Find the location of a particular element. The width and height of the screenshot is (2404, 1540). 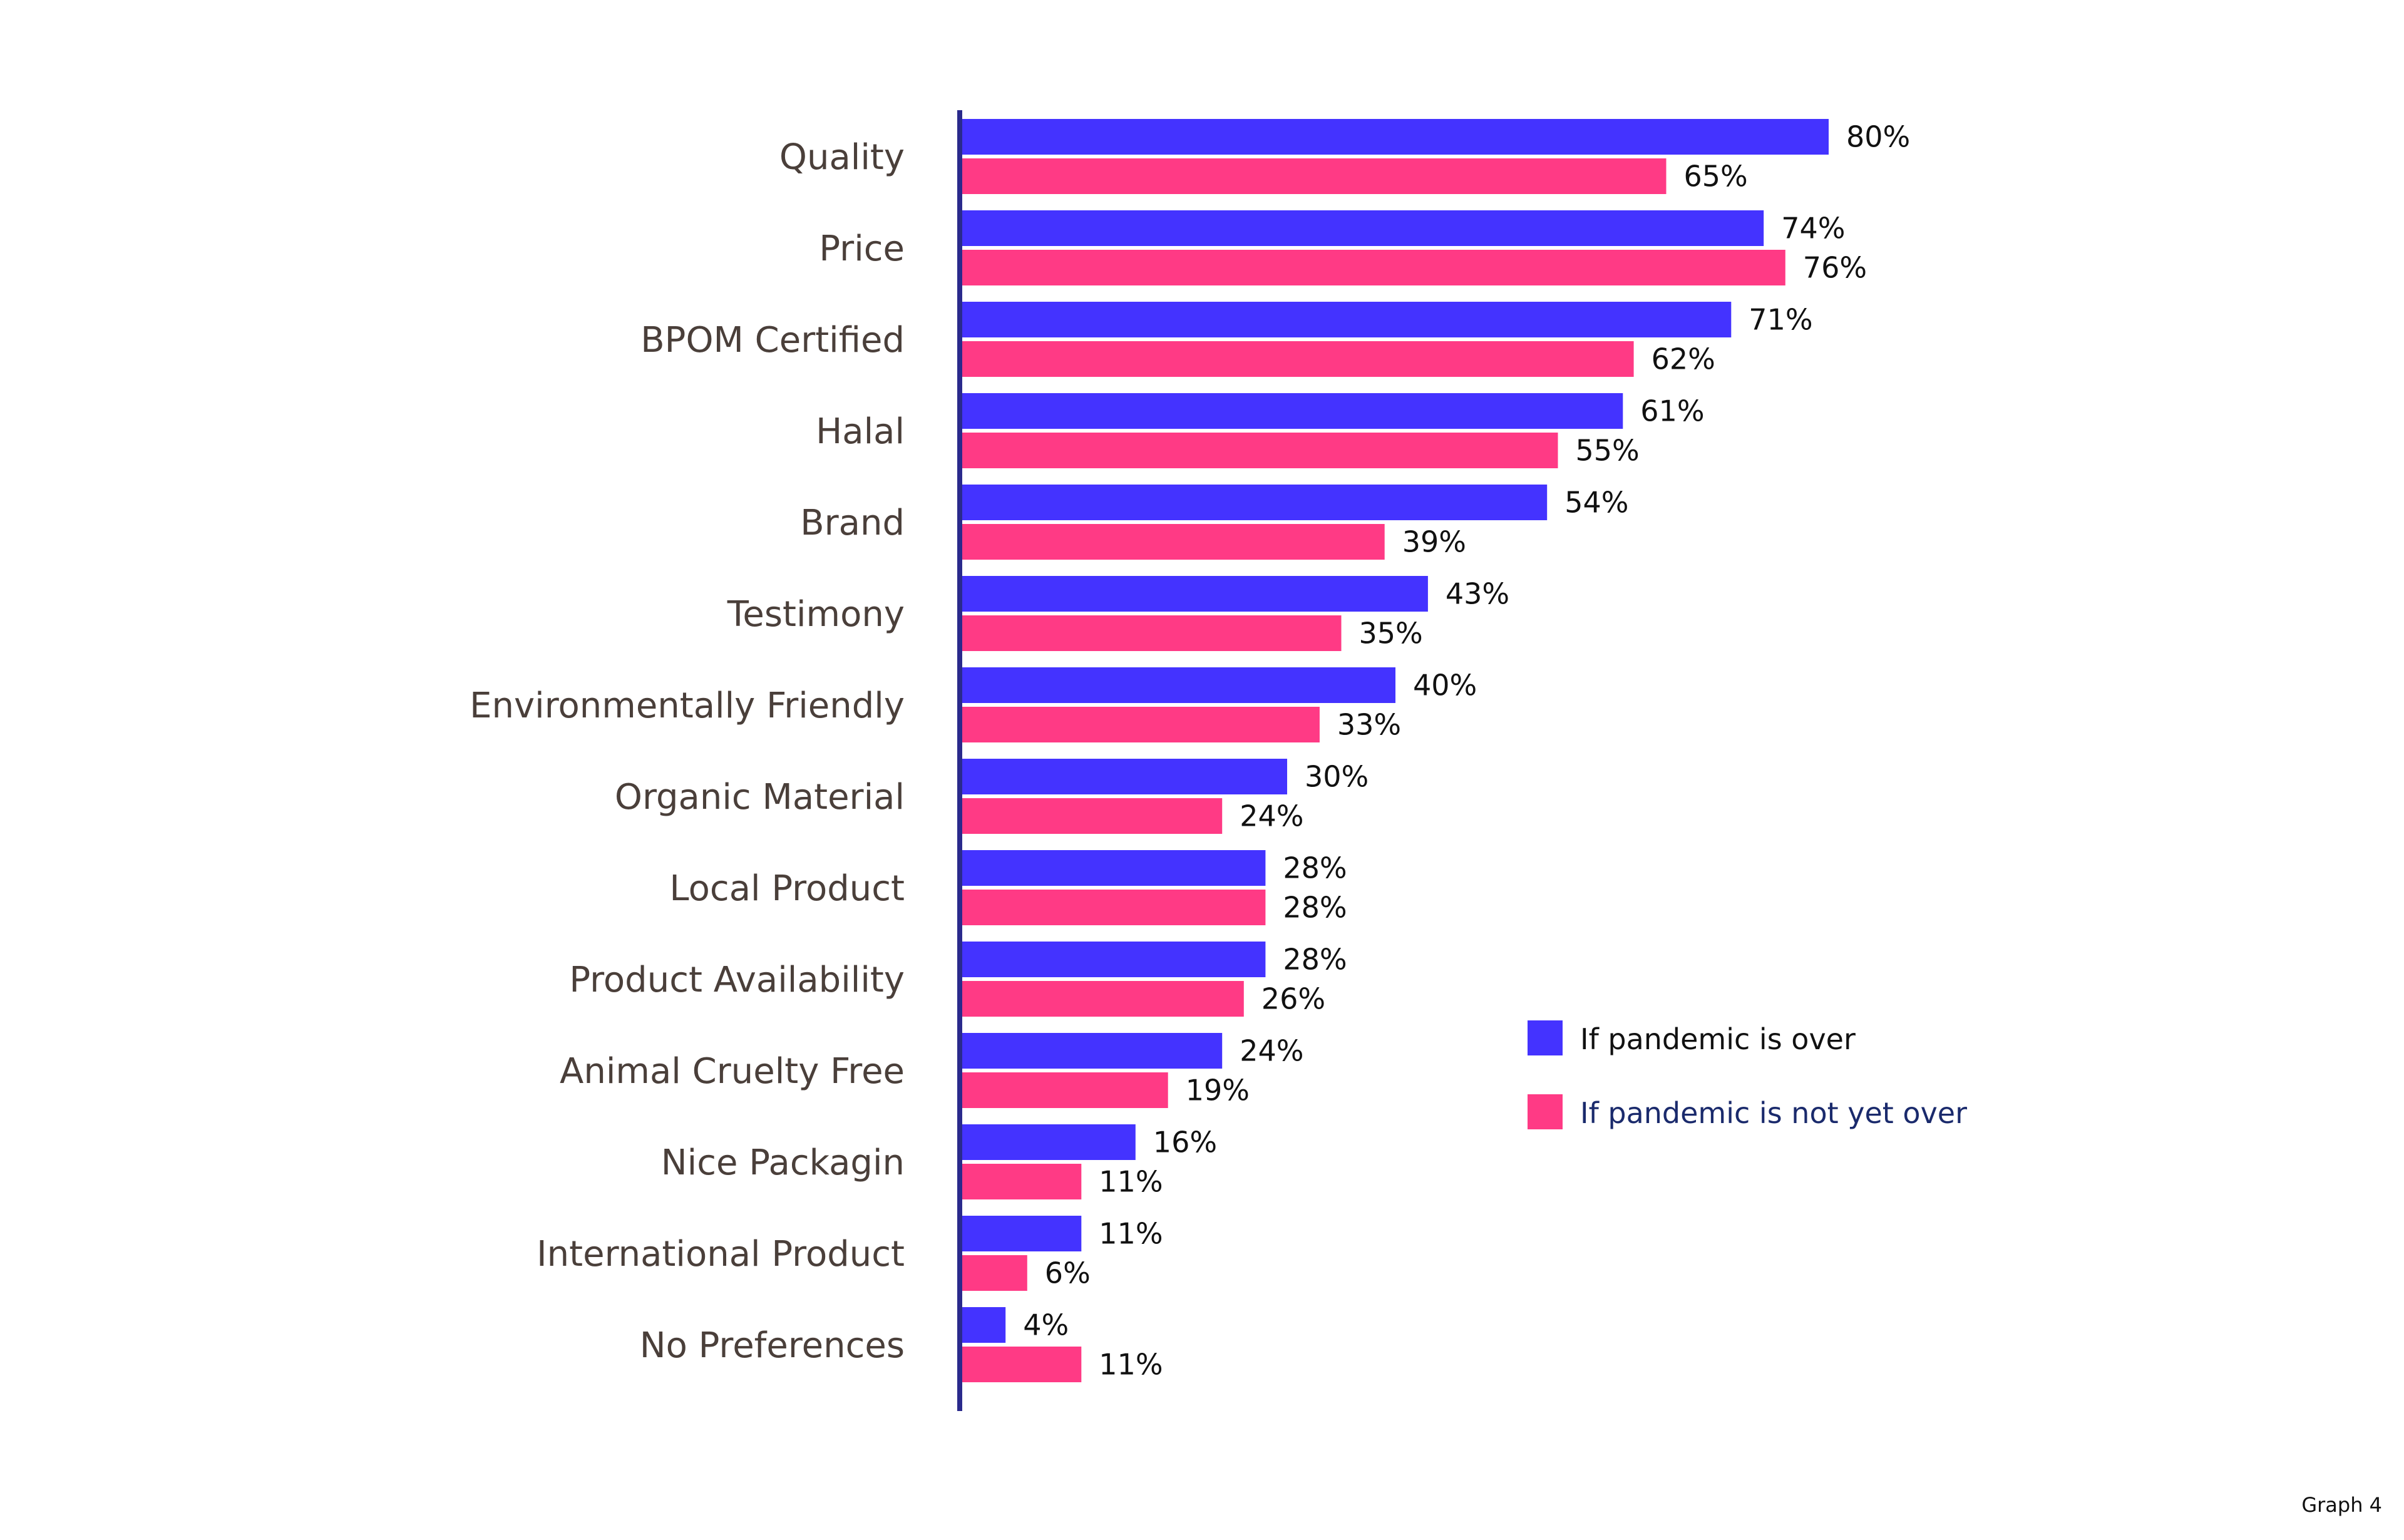

value-label-organic-material-series-2: 24% is located at coordinates (1271, 816).